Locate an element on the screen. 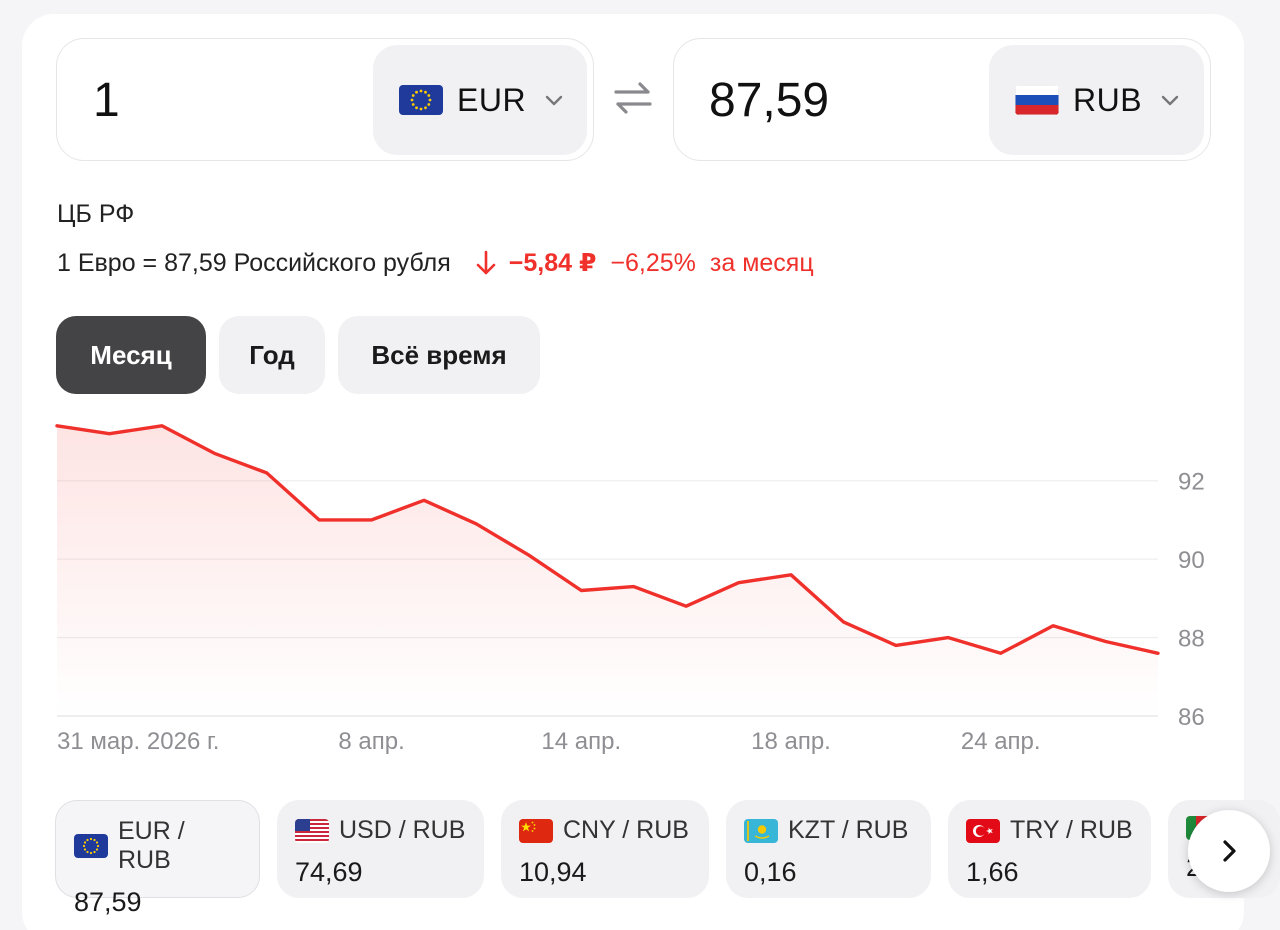  x-tick-label: 24 апр. is located at coordinates (1001, 741).